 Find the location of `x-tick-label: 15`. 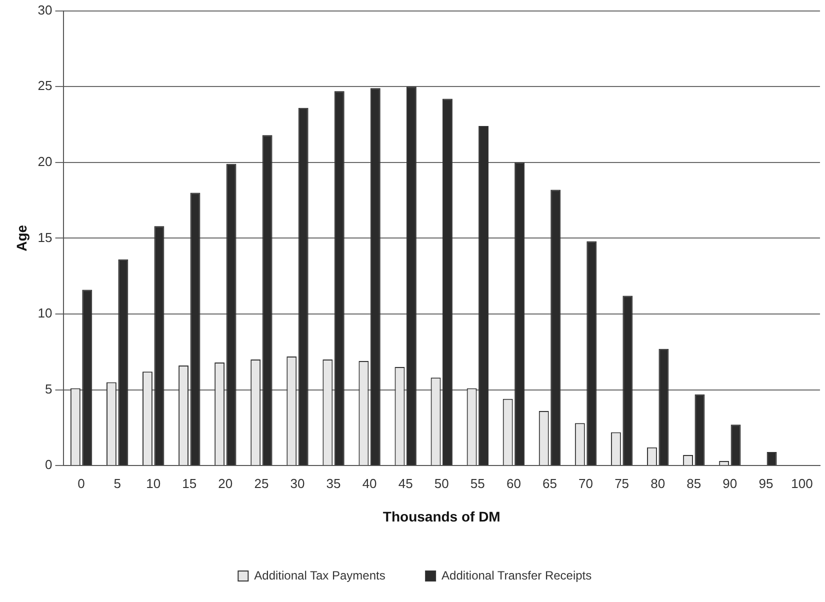

x-tick-label: 15 is located at coordinates (189, 483).